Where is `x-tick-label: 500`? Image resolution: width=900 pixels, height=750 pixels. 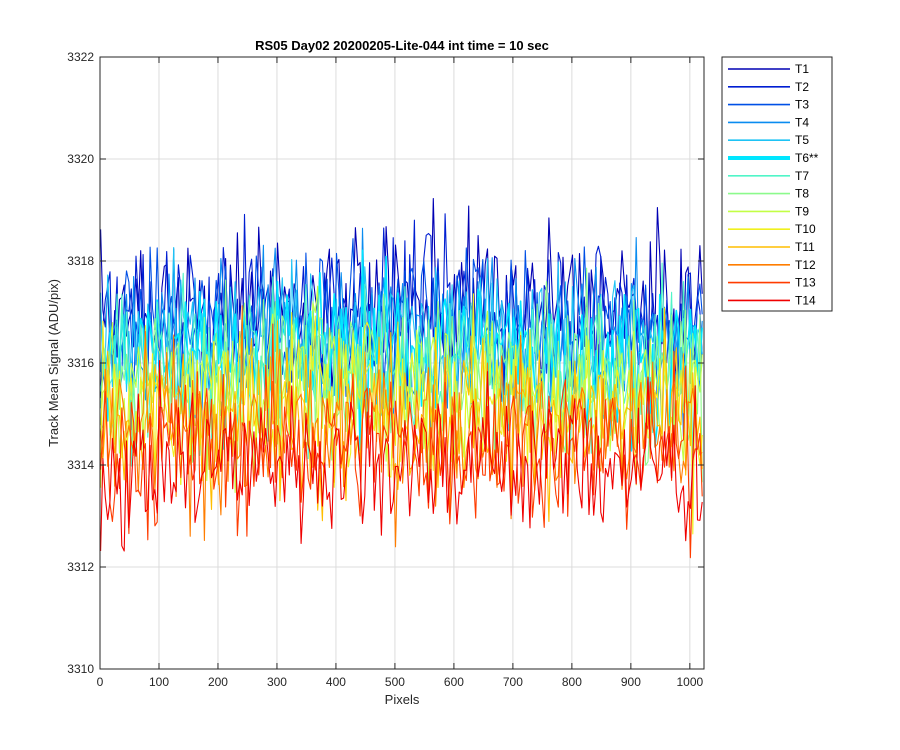 x-tick-label: 500 is located at coordinates (395, 682).